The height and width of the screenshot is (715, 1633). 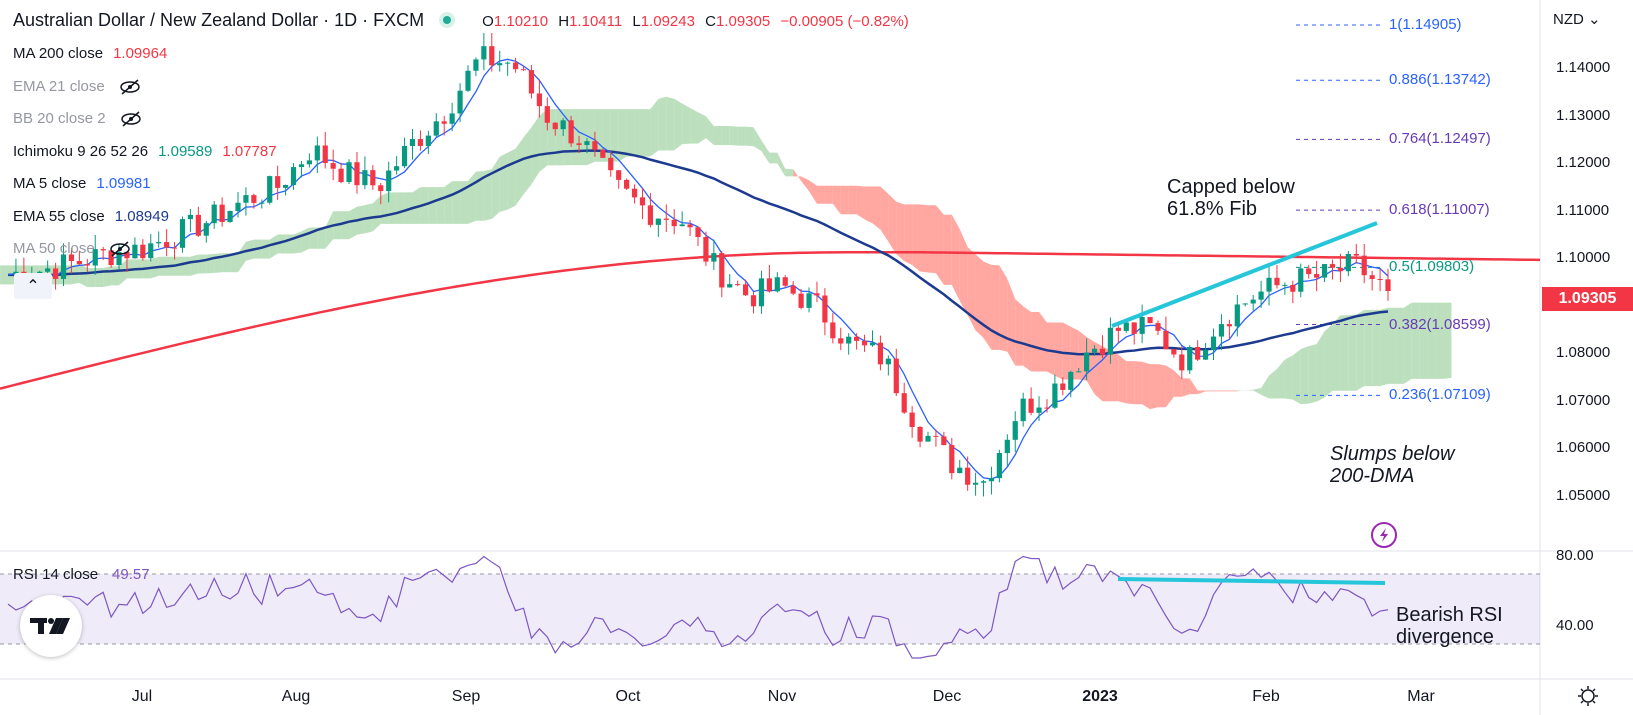 What do you see at coordinates (56, 574) in the screenshot?
I see `rsi-label: RSI 14 close` at bounding box center [56, 574].